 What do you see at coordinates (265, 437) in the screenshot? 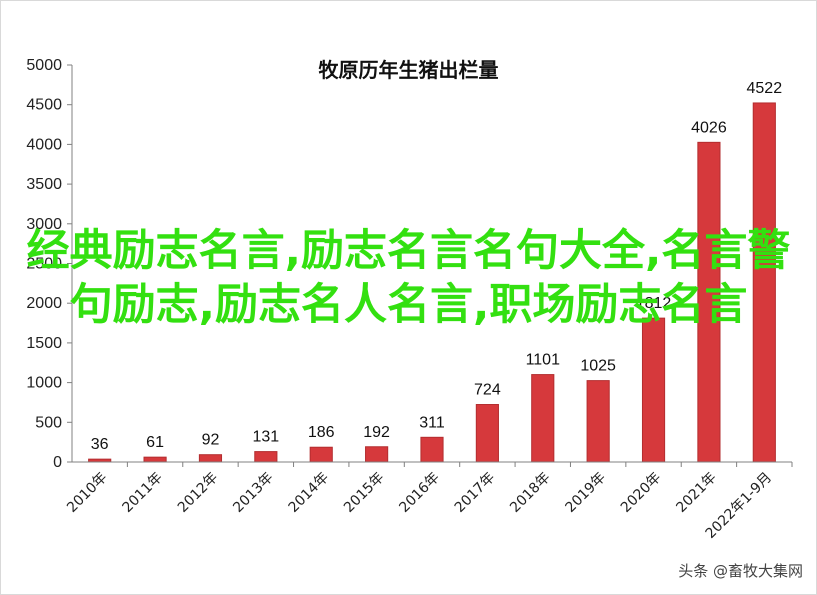
I see `data-label: 131` at bounding box center [265, 437].